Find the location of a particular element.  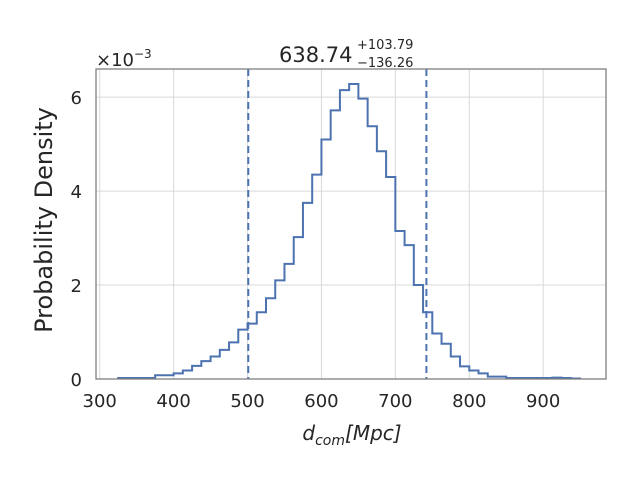

y-tick-labels: 0 2 4 6 is located at coordinates (76, 239).